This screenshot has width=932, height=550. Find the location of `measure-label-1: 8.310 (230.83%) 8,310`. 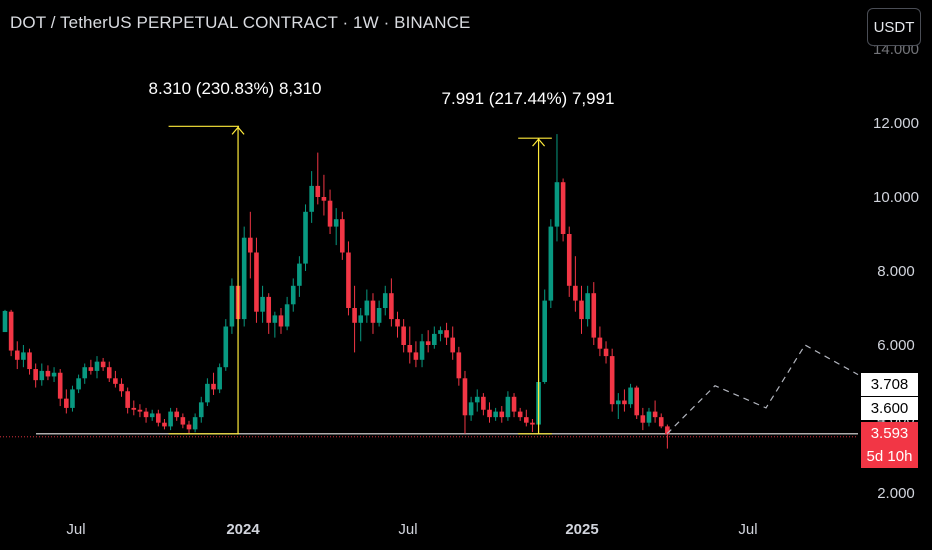

measure-label-1: 8.310 (230.83%) 8,310 is located at coordinates (235, 88).